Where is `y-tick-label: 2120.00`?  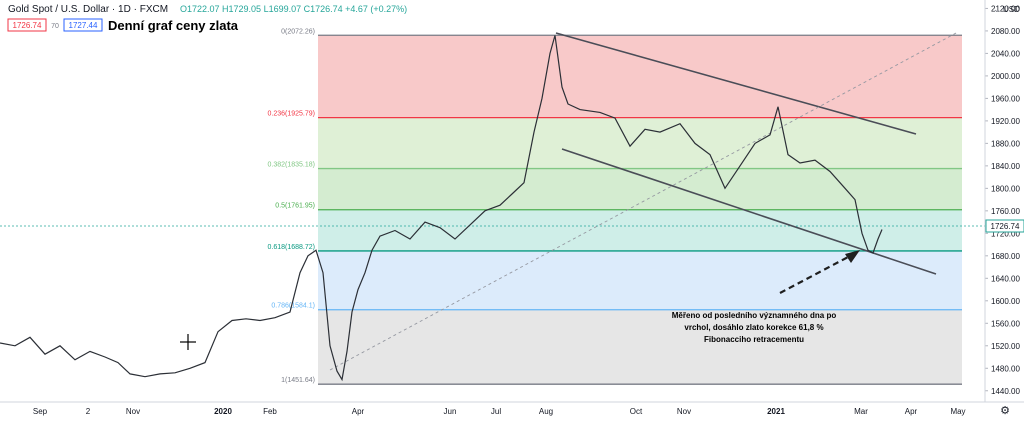 y-tick-label: 2120.00 is located at coordinates (1005, 8).